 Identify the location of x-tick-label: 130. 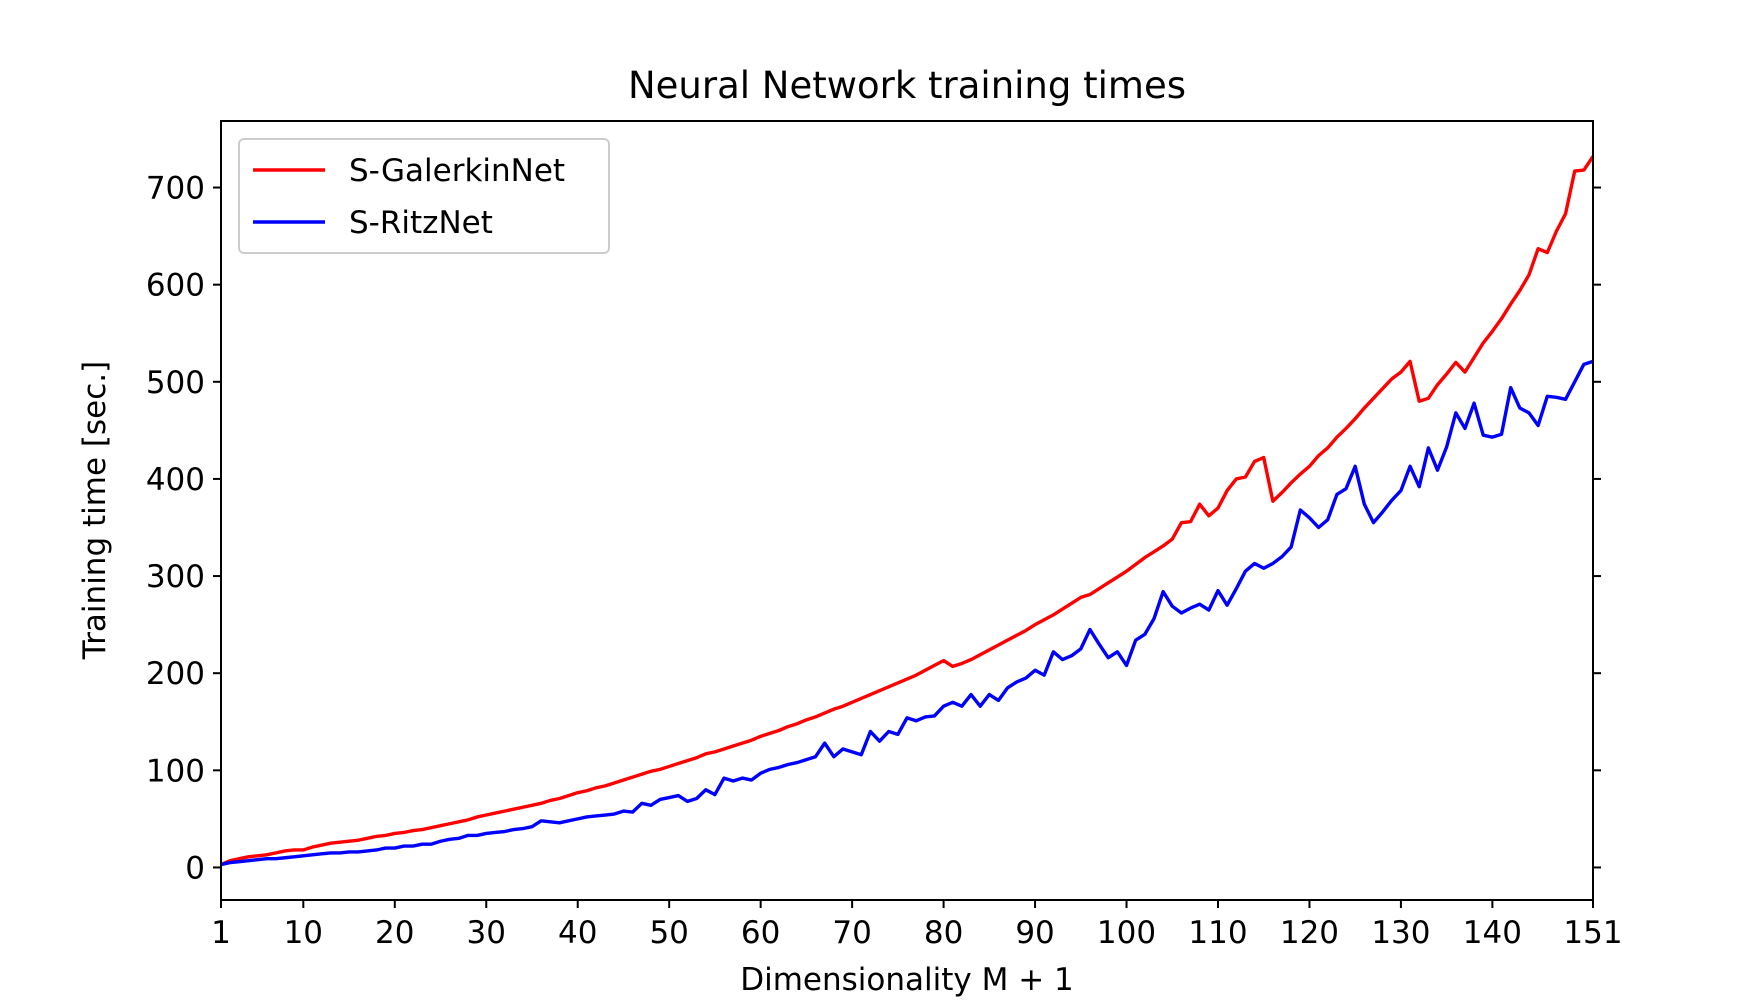
(1400, 933).